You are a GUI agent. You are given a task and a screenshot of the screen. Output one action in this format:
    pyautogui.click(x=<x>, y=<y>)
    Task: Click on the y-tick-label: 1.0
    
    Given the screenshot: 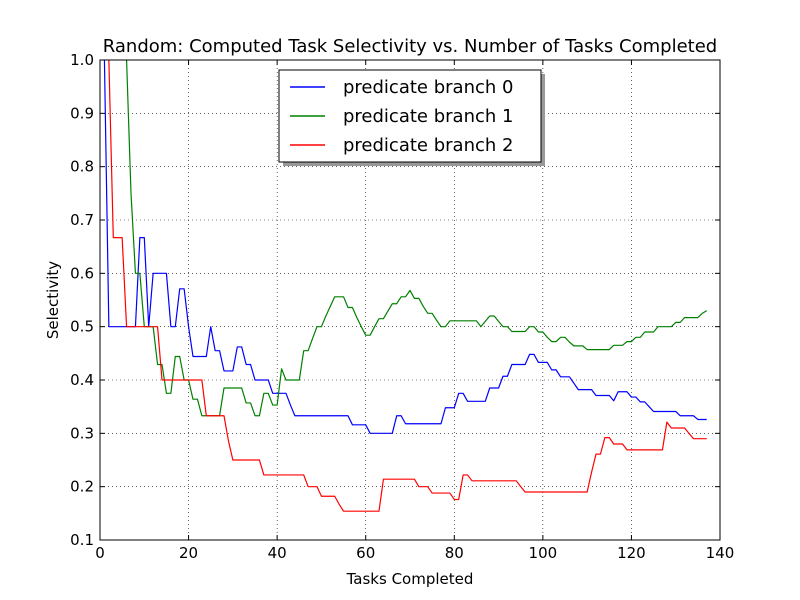 What is the action you would take?
    pyautogui.click(x=82, y=60)
    